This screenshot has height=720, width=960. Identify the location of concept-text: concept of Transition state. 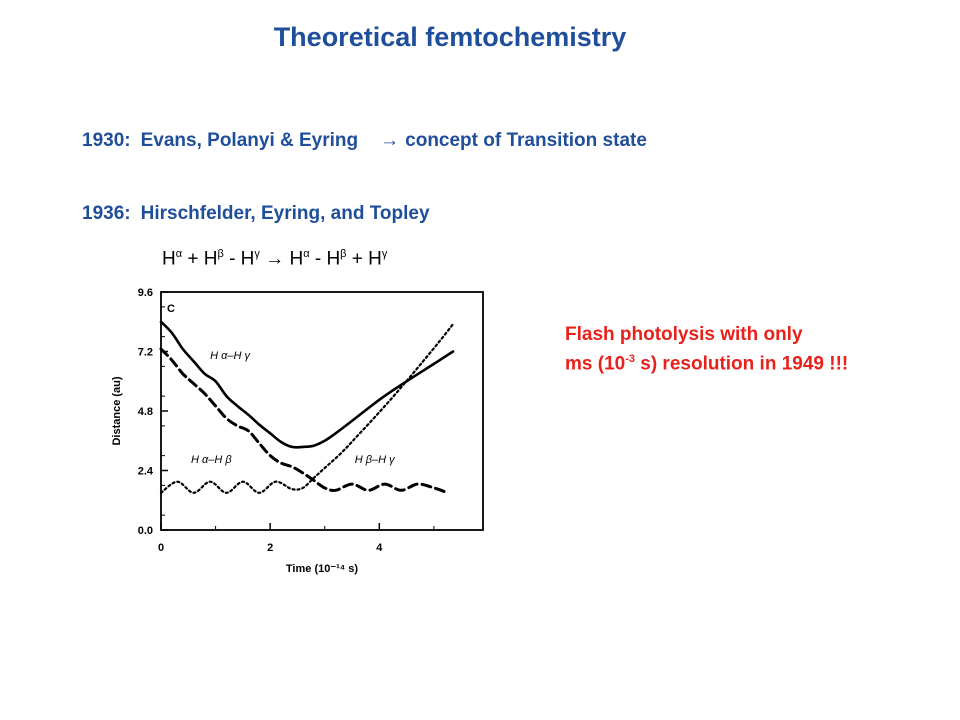
(526, 140).